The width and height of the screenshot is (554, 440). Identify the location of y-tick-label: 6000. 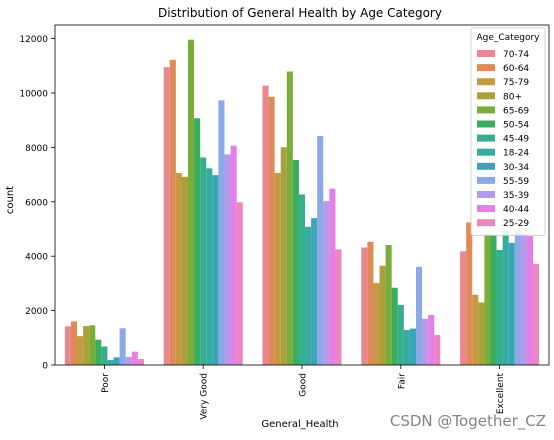
(36, 203).